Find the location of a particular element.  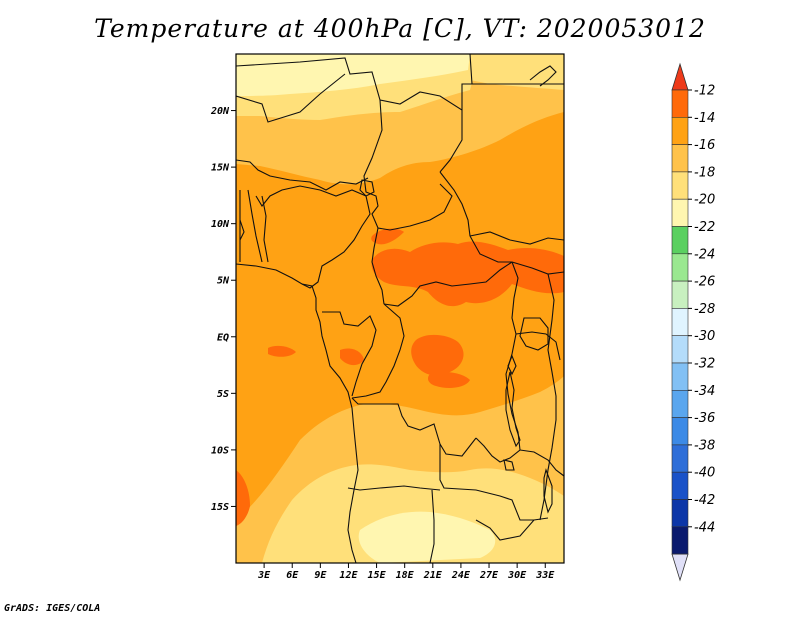

border-libya-niger is located at coordinates (349, 115).